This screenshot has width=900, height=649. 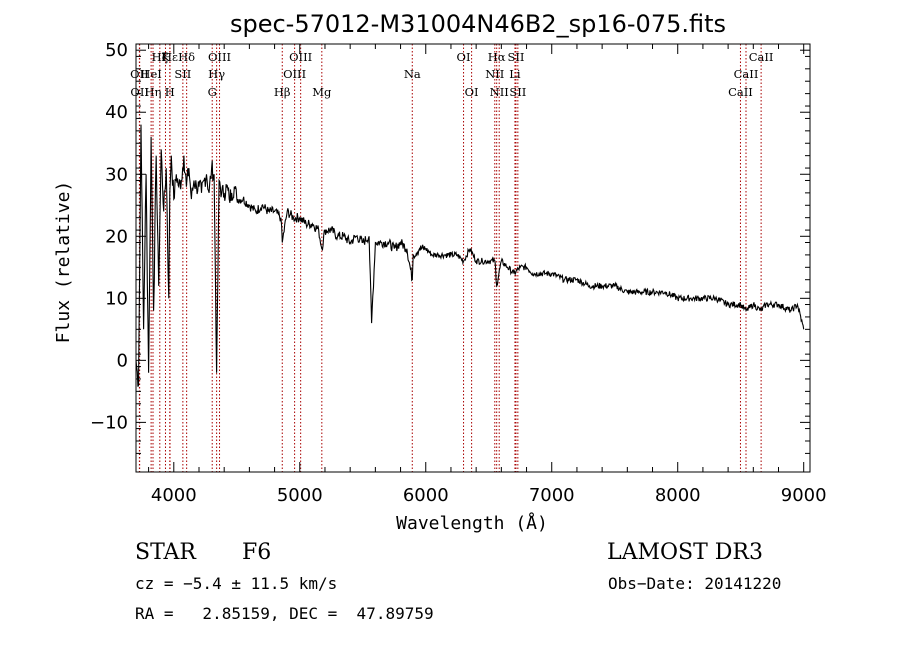 I want to click on x-tick-label-5: 9000, so click(x=804, y=495).